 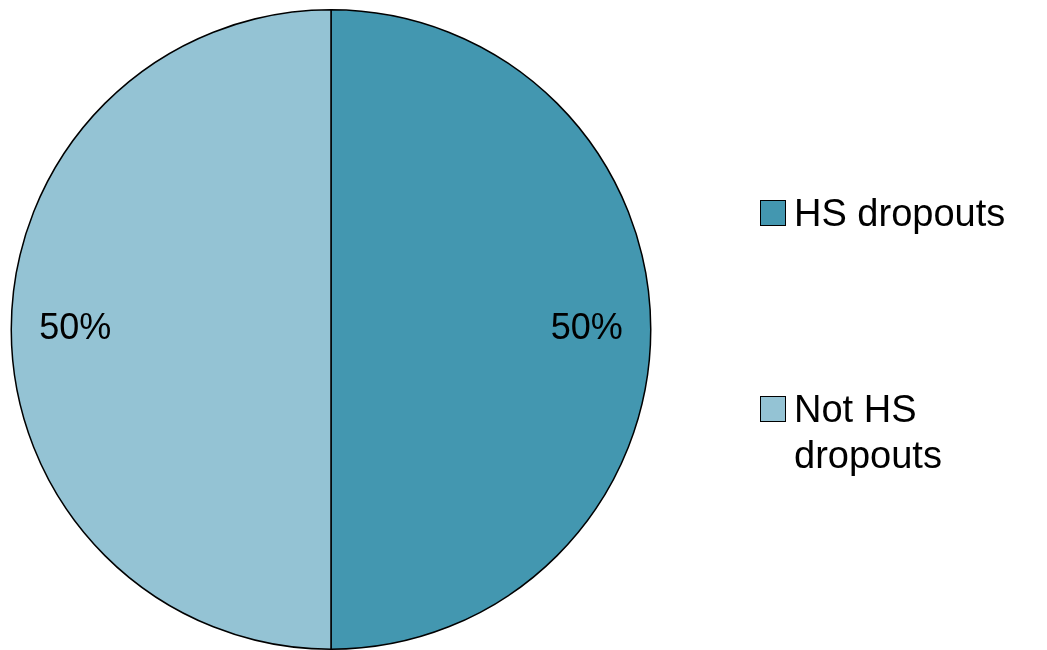 I want to click on legend-label: Not HS dropouts, so click(x=868, y=432).